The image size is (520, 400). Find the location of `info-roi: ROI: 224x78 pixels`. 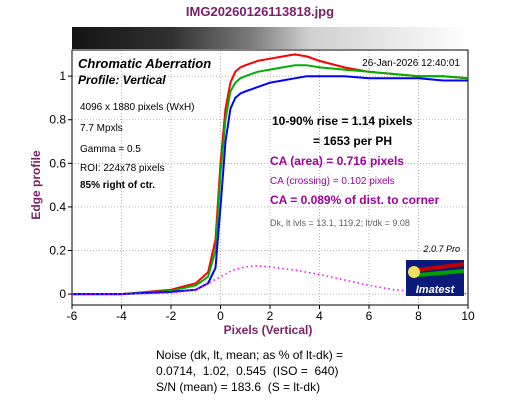

info-roi: ROI: 224x78 pixels is located at coordinates (122, 168).